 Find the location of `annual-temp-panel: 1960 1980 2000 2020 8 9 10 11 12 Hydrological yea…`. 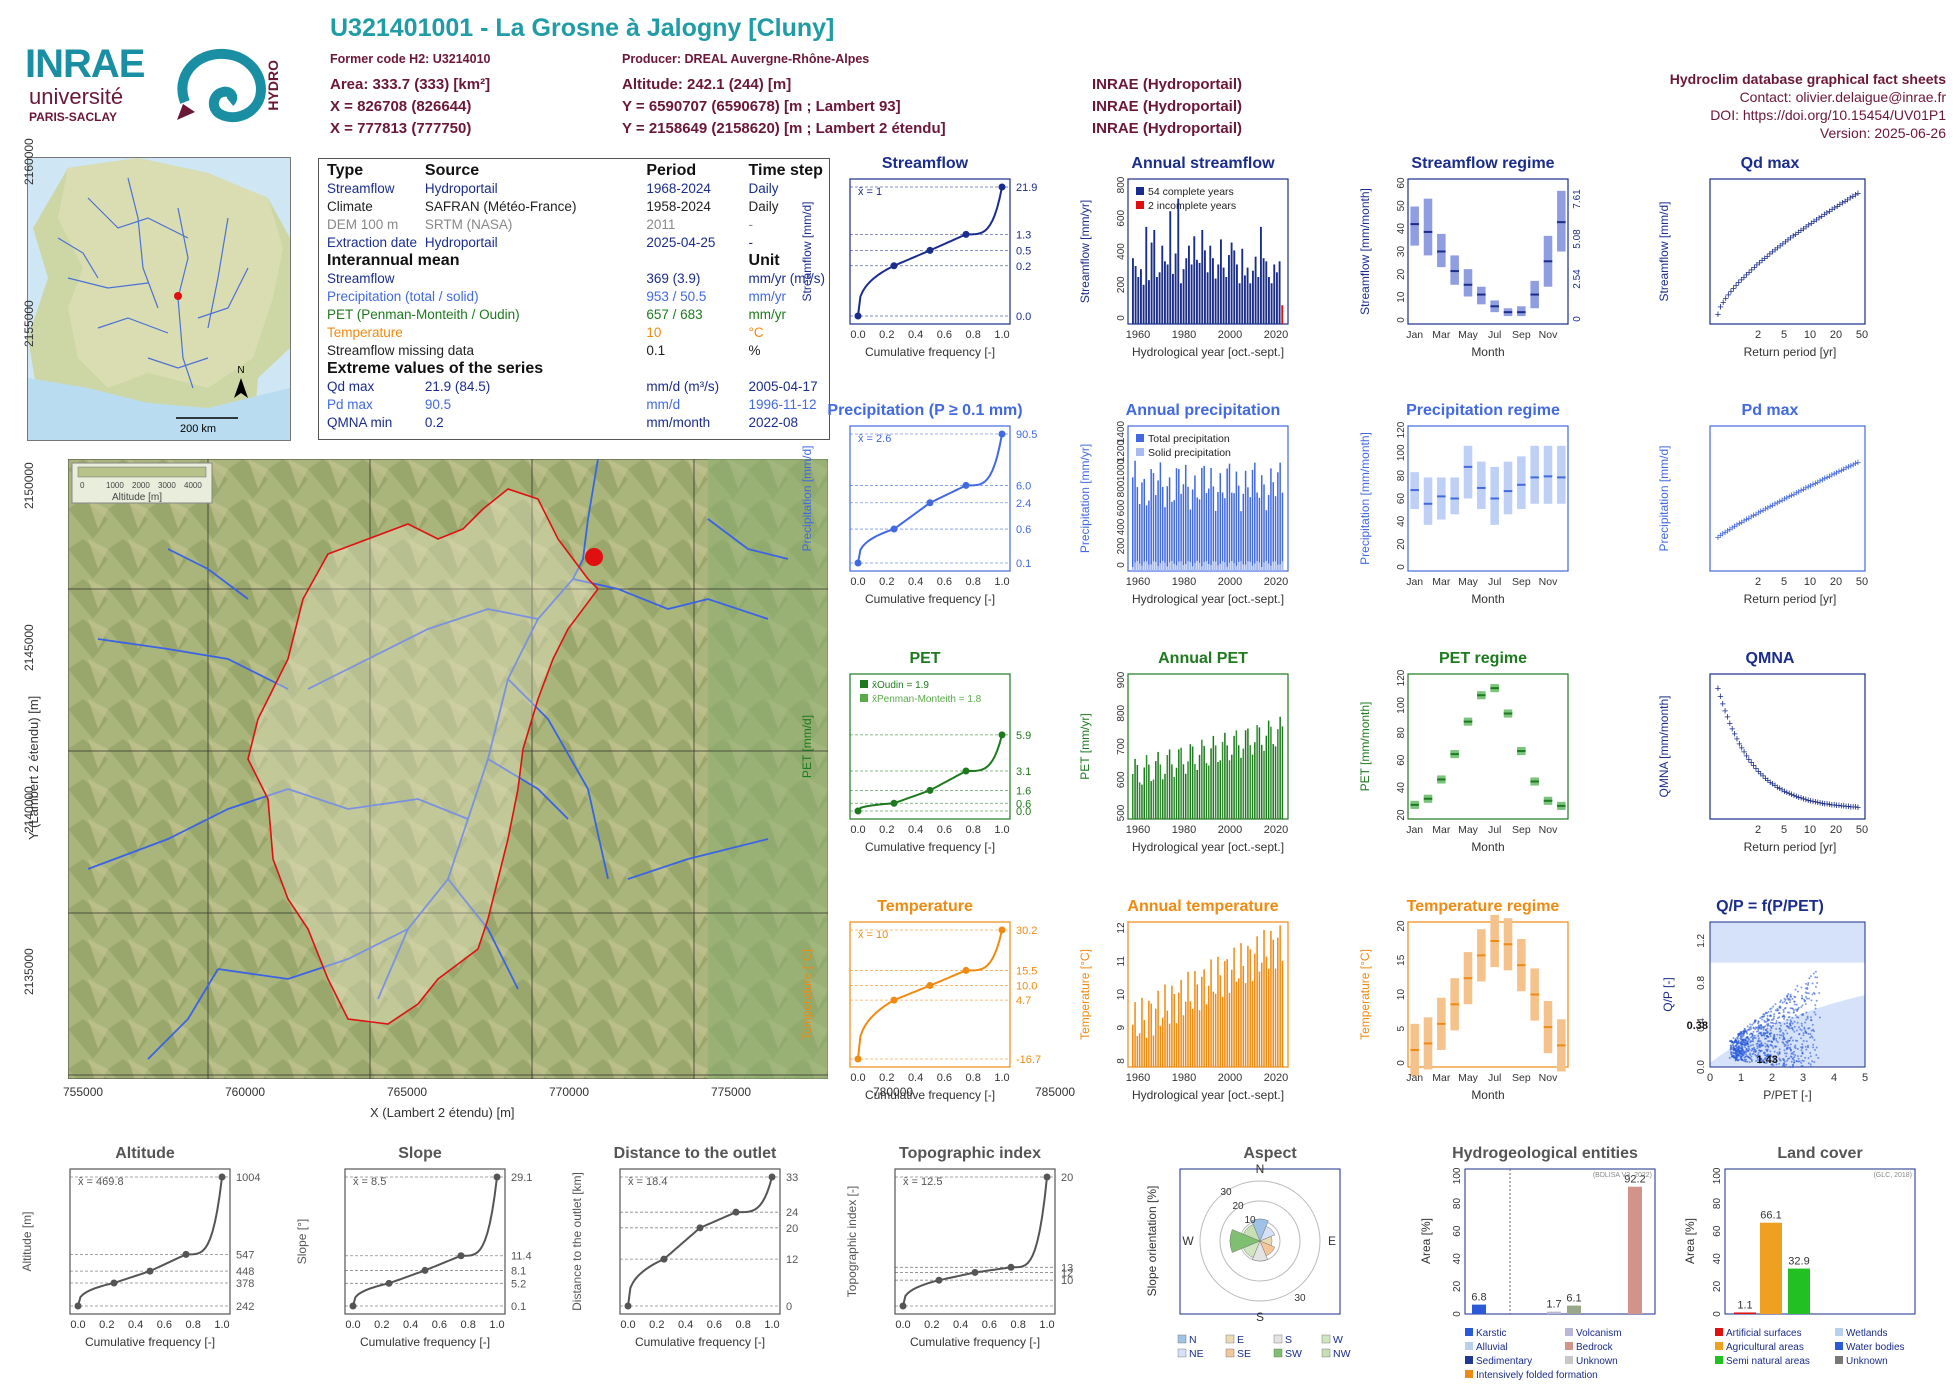

annual-temp-panel: 1960 1980 2000 2020 8 9 10 11 12 Hydrological yea… is located at coordinates (1203, 1005).